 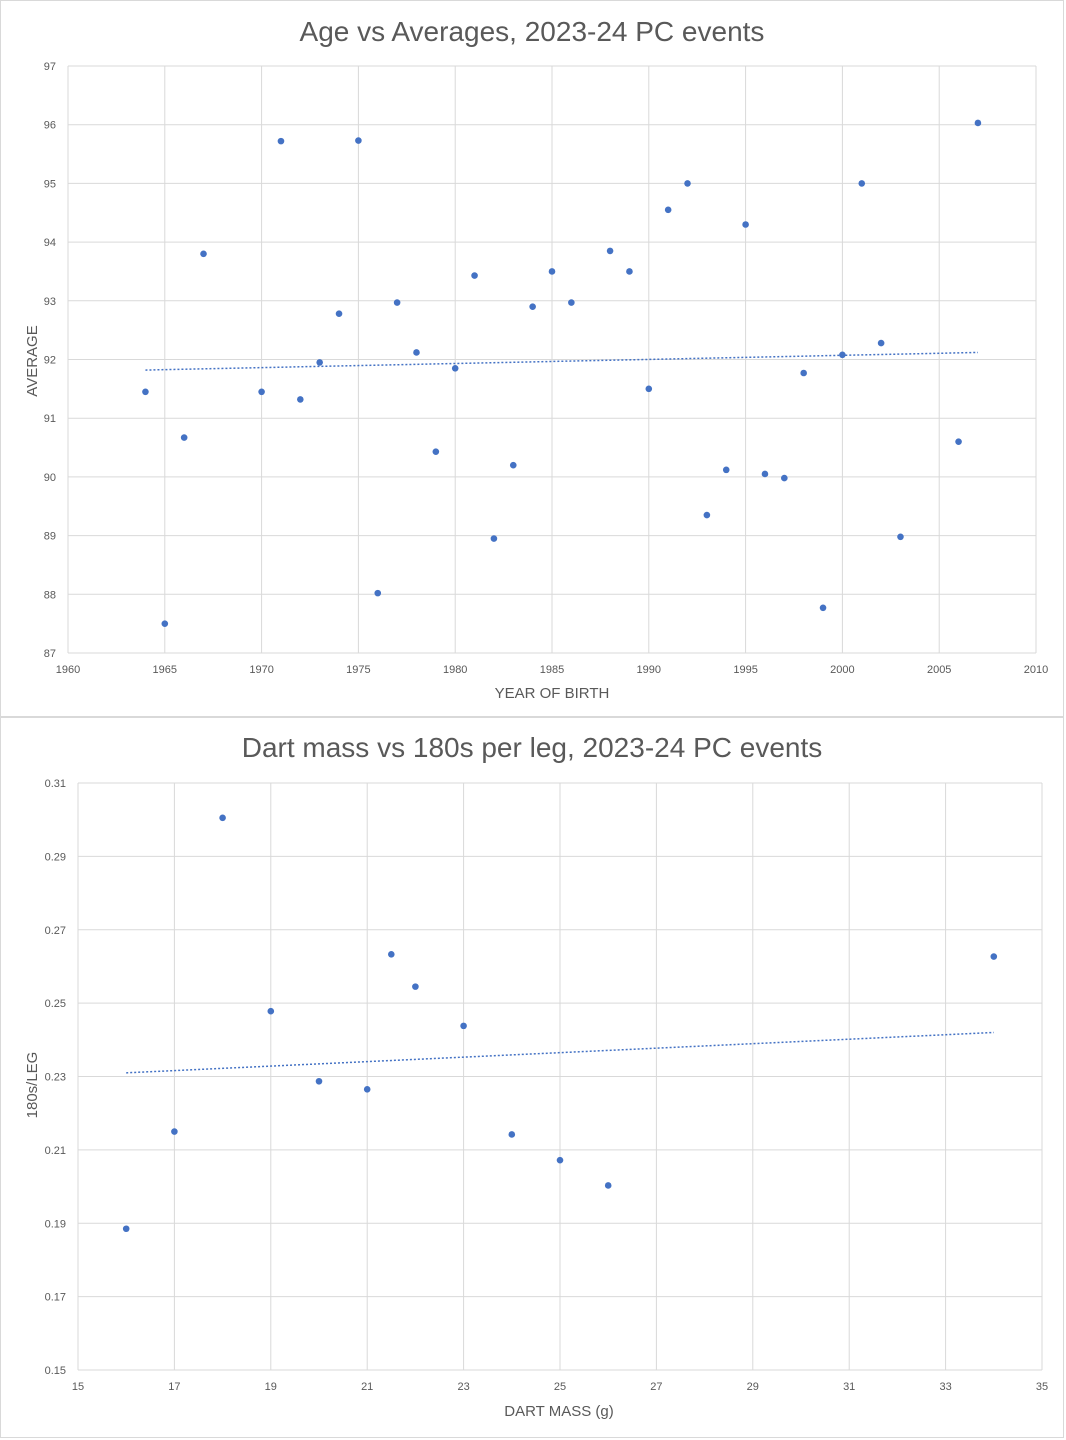 What do you see at coordinates (1036, 670) in the screenshot?
I see `x-tick-label: 2010` at bounding box center [1036, 670].